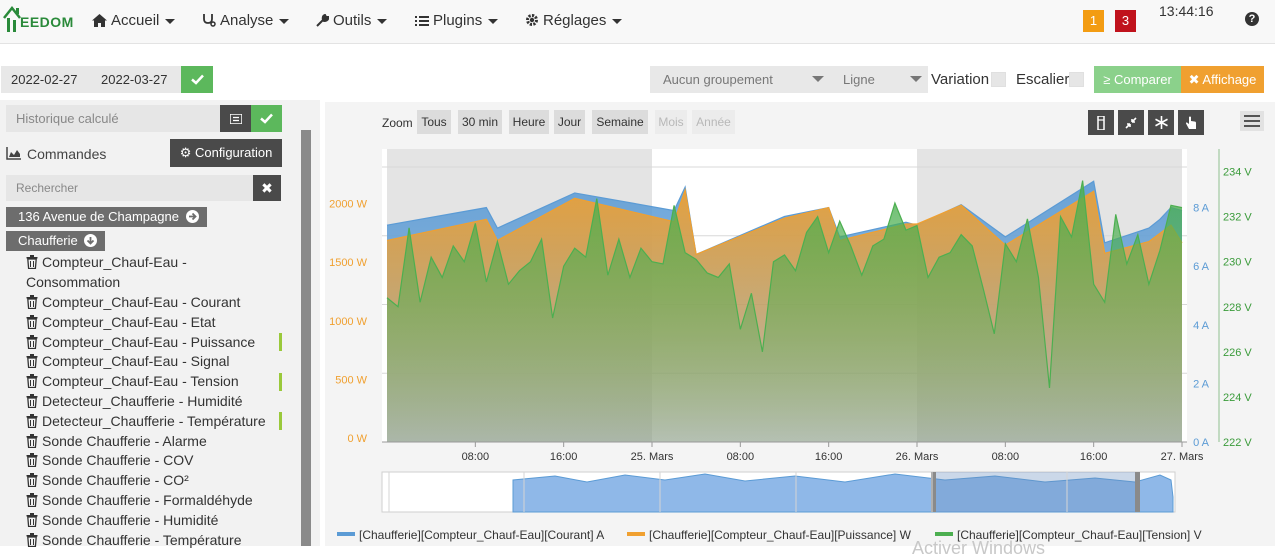  I want to click on calc-history-input: Historique calculé, so click(113, 118).